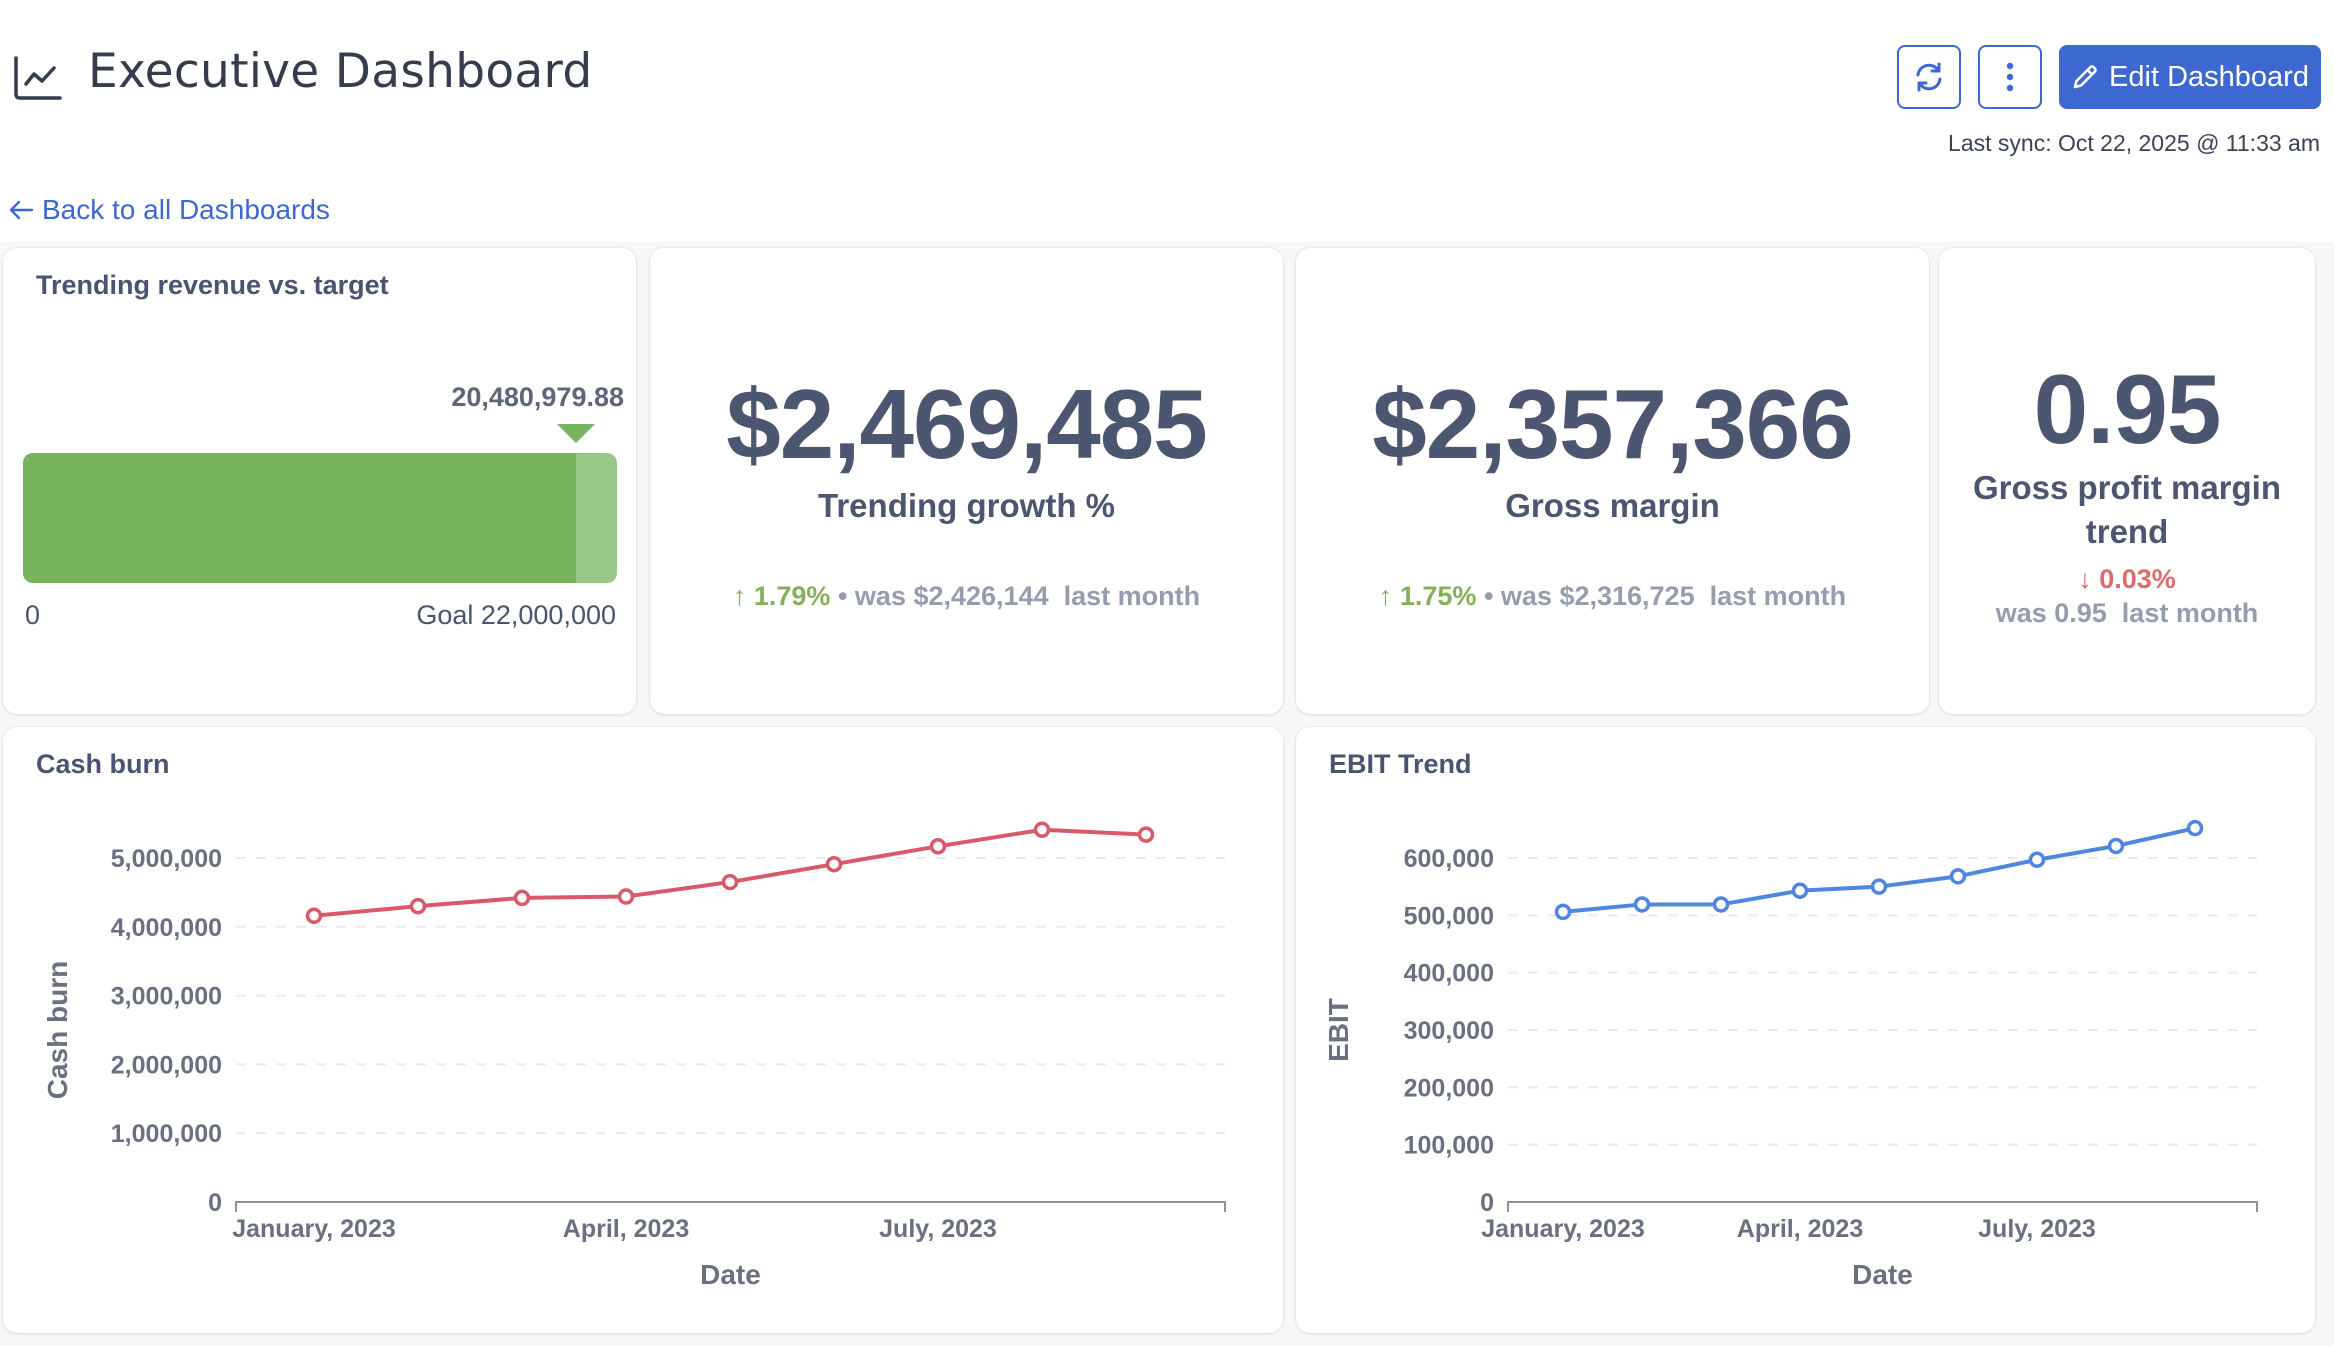  What do you see at coordinates (38, 78) in the screenshot?
I see `line-chart-icon` at bounding box center [38, 78].